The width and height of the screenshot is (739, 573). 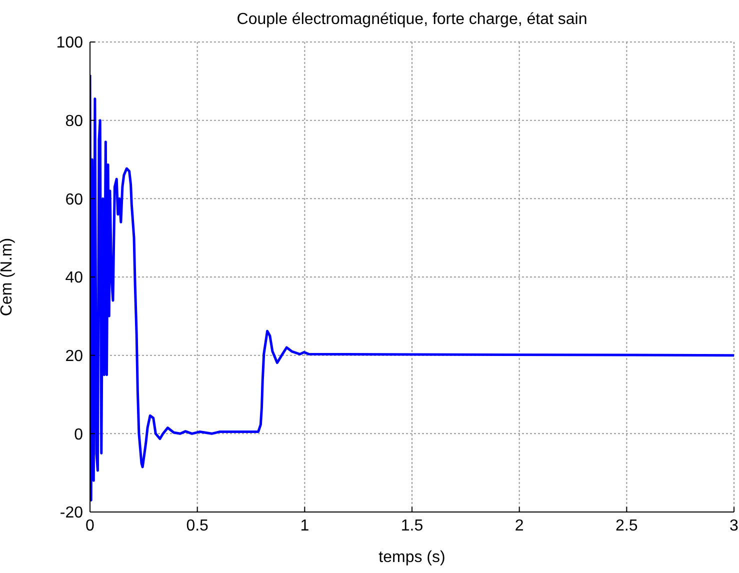 What do you see at coordinates (734, 525) in the screenshot?
I see `x-tick-label: 3` at bounding box center [734, 525].